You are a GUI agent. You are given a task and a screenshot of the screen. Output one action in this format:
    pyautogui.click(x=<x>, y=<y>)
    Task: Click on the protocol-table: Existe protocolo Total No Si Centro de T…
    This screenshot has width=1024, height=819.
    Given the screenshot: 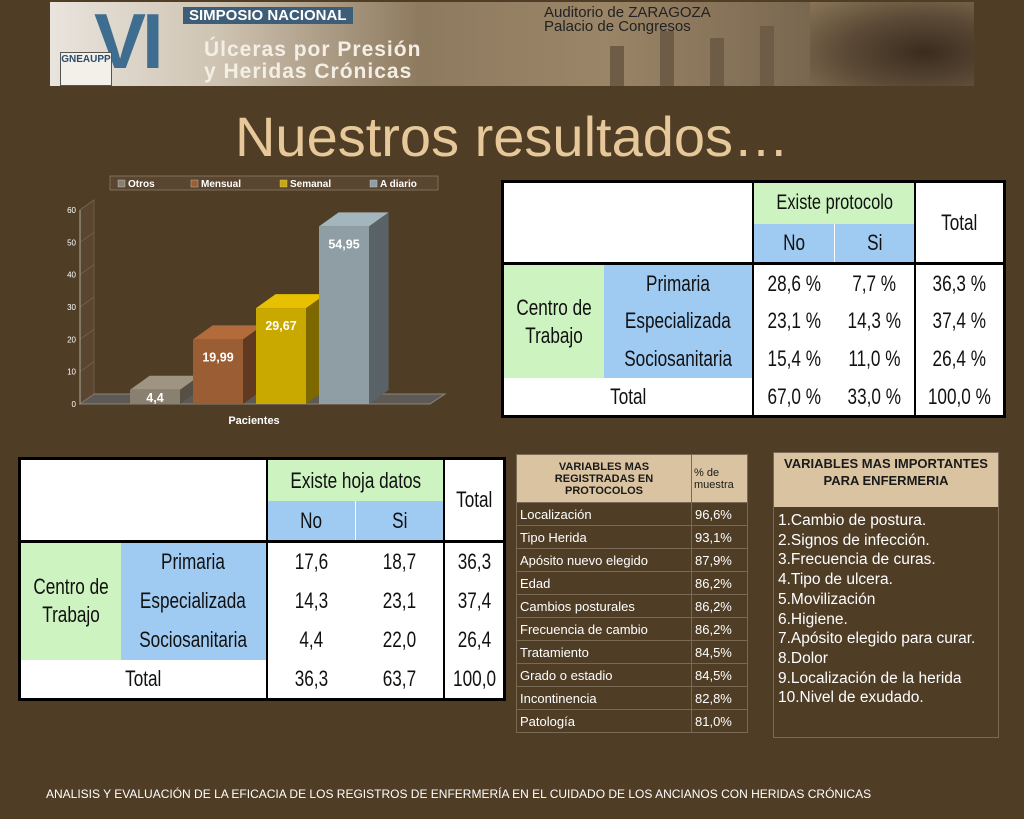 What is the action you would take?
    pyautogui.click(x=753, y=299)
    